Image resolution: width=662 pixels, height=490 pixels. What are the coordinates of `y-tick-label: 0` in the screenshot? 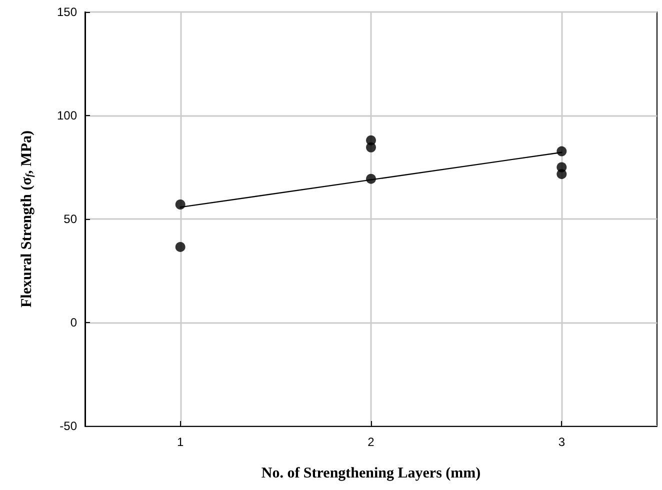 It's located at (74, 323).